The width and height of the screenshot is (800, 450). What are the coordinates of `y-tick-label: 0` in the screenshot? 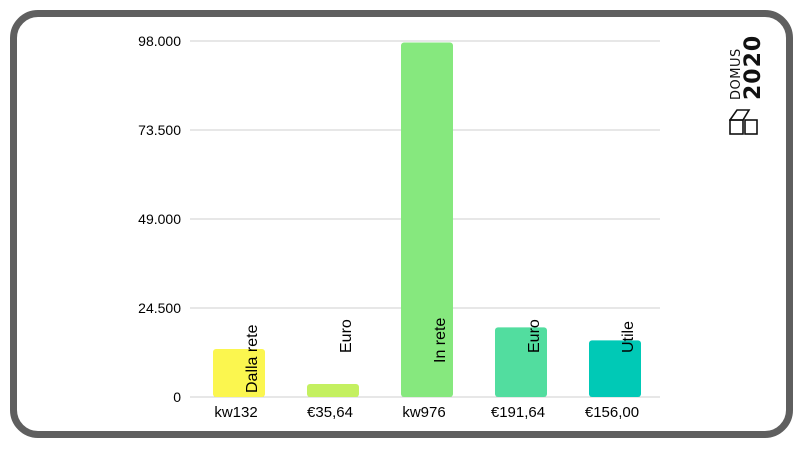 It's located at (177, 397).